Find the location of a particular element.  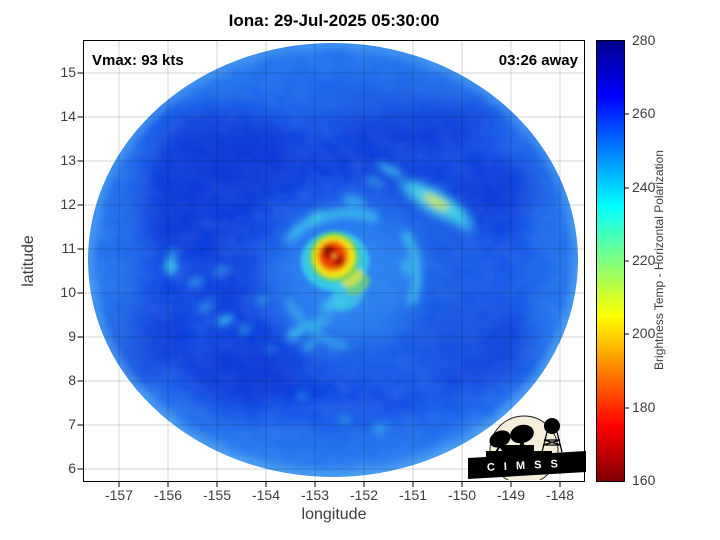

x-tick-label: -157 is located at coordinates (119, 495).